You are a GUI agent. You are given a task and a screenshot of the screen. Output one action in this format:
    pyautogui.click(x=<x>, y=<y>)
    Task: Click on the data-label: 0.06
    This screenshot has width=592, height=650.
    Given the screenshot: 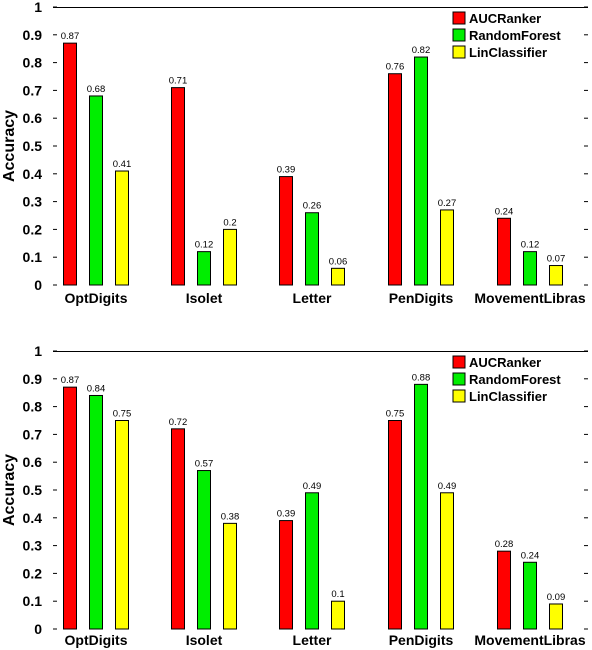 What is the action you would take?
    pyautogui.click(x=338, y=261)
    